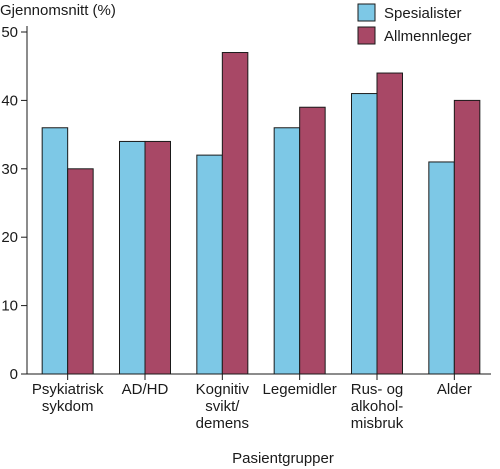 This screenshot has width=500, height=469. What do you see at coordinates (68, 389) in the screenshot?
I see `x-tick-label: Psykiatrisk` at bounding box center [68, 389].